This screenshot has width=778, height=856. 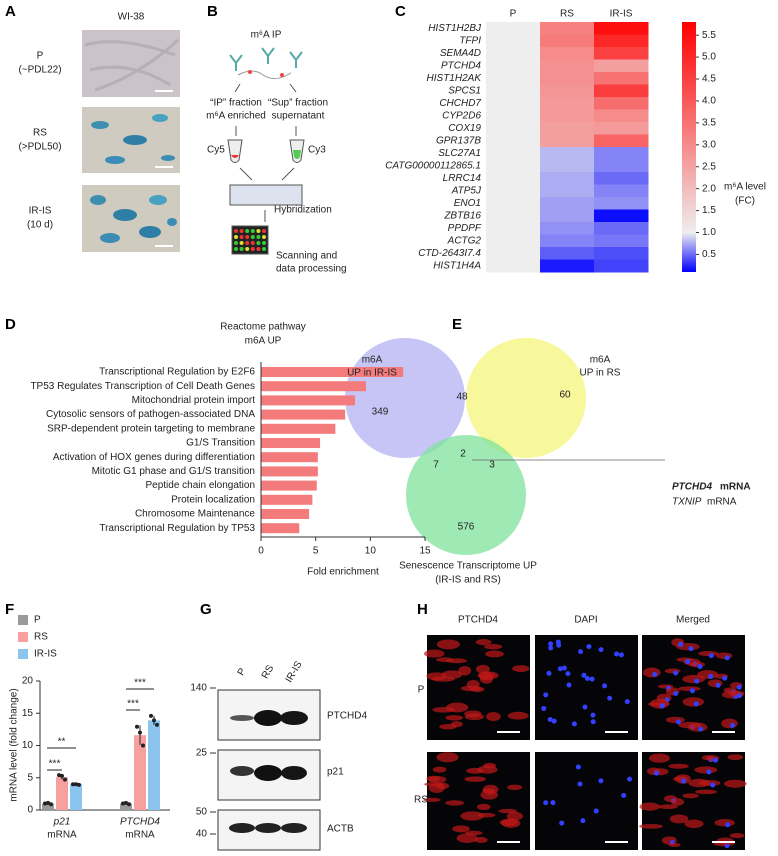 I want to click on diagram-title: m⁶A IP, so click(x=266, y=35).